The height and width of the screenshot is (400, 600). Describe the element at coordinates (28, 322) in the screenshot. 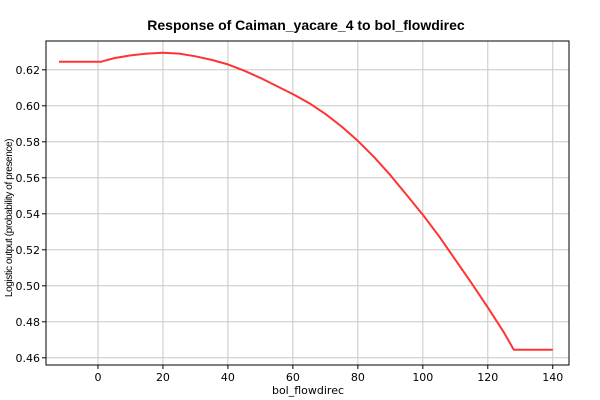

I see `y-tick-label: 0.48` at that location.